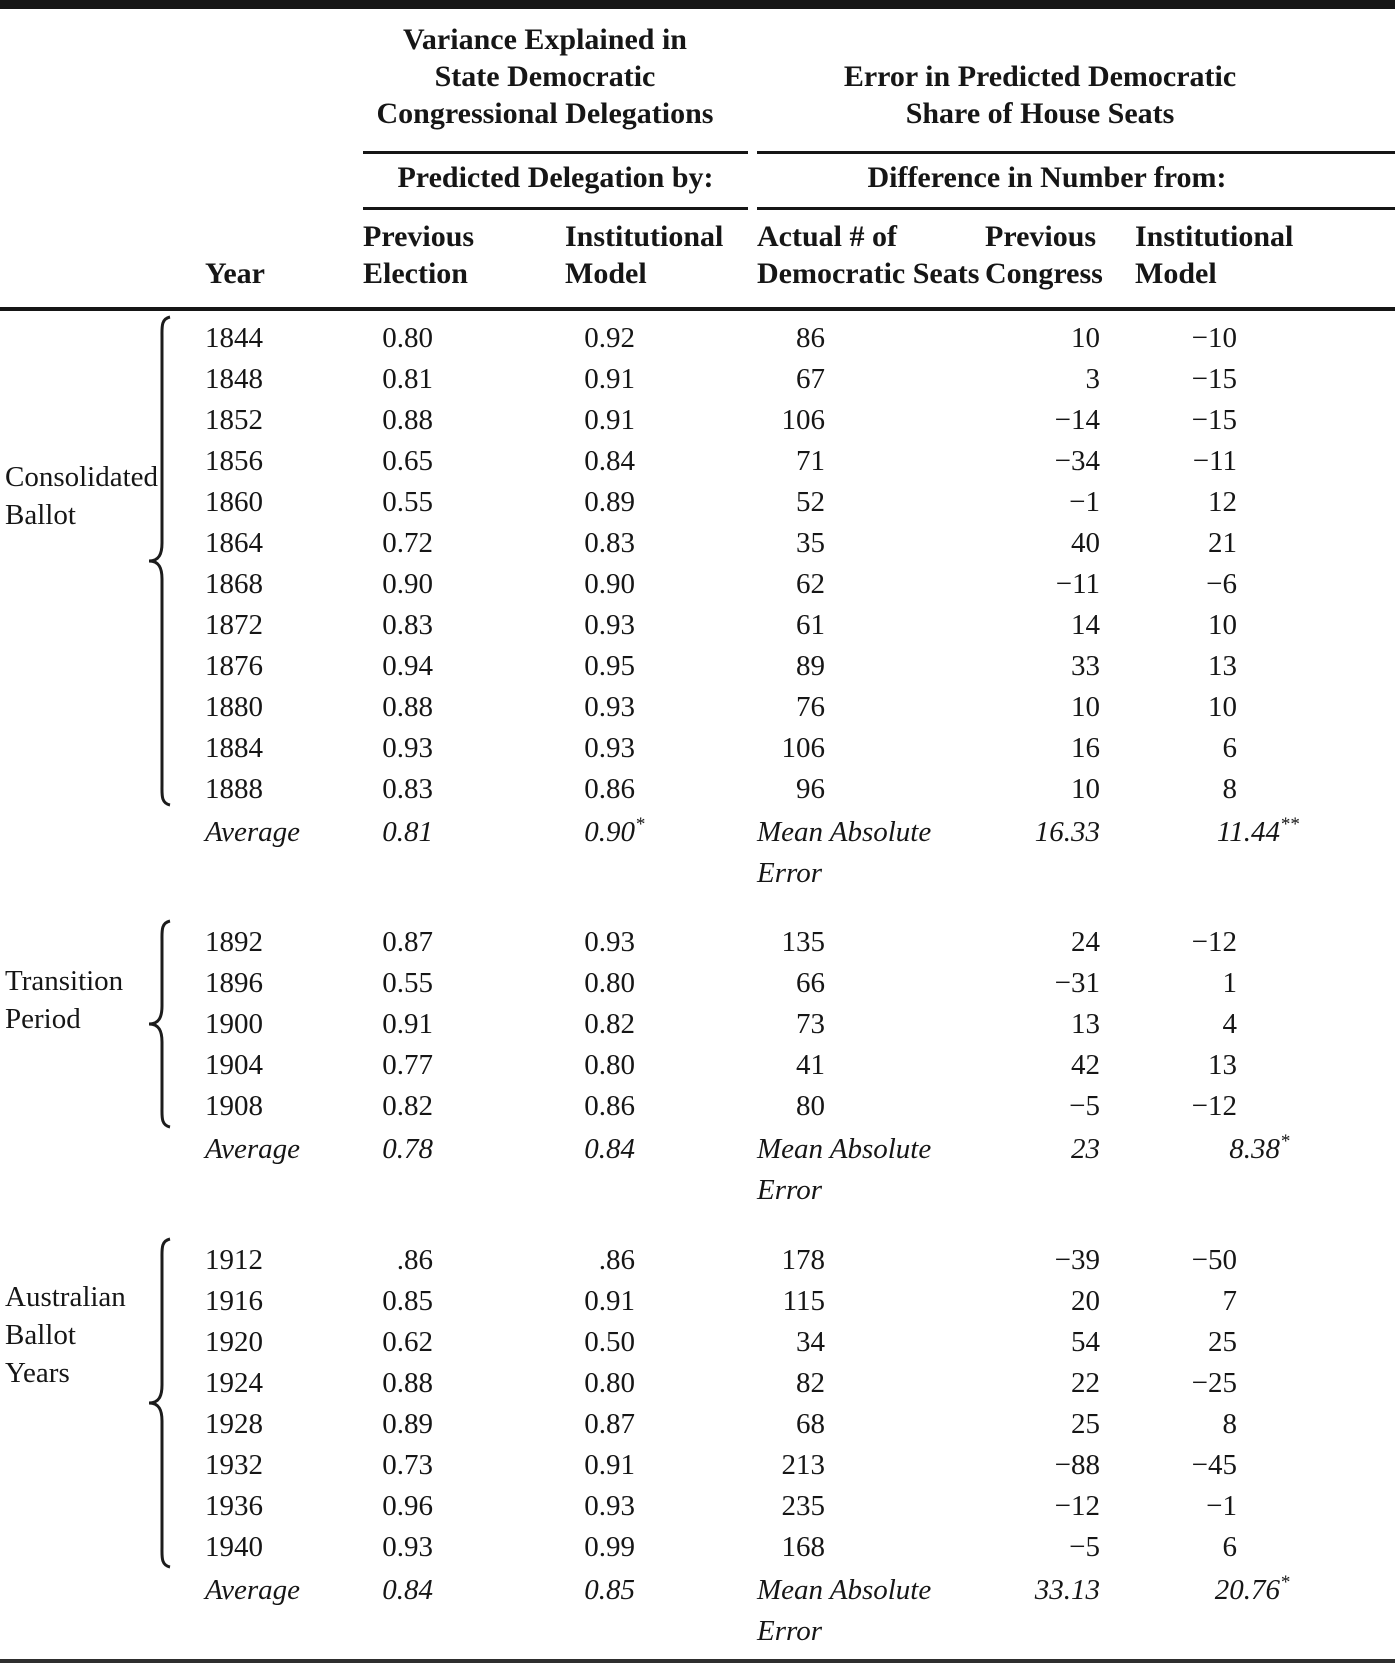 Image resolution: width=1395 pixels, height=1678 pixels. What do you see at coordinates (64, 981) in the screenshot?
I see `section-label-line: Transition` at bounding box center [64, 981].